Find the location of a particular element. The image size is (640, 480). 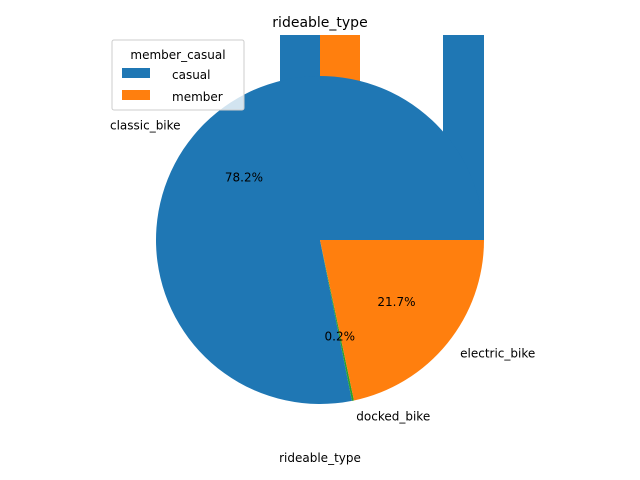

legend-title: member_casual is located at coordinates (177, 55).